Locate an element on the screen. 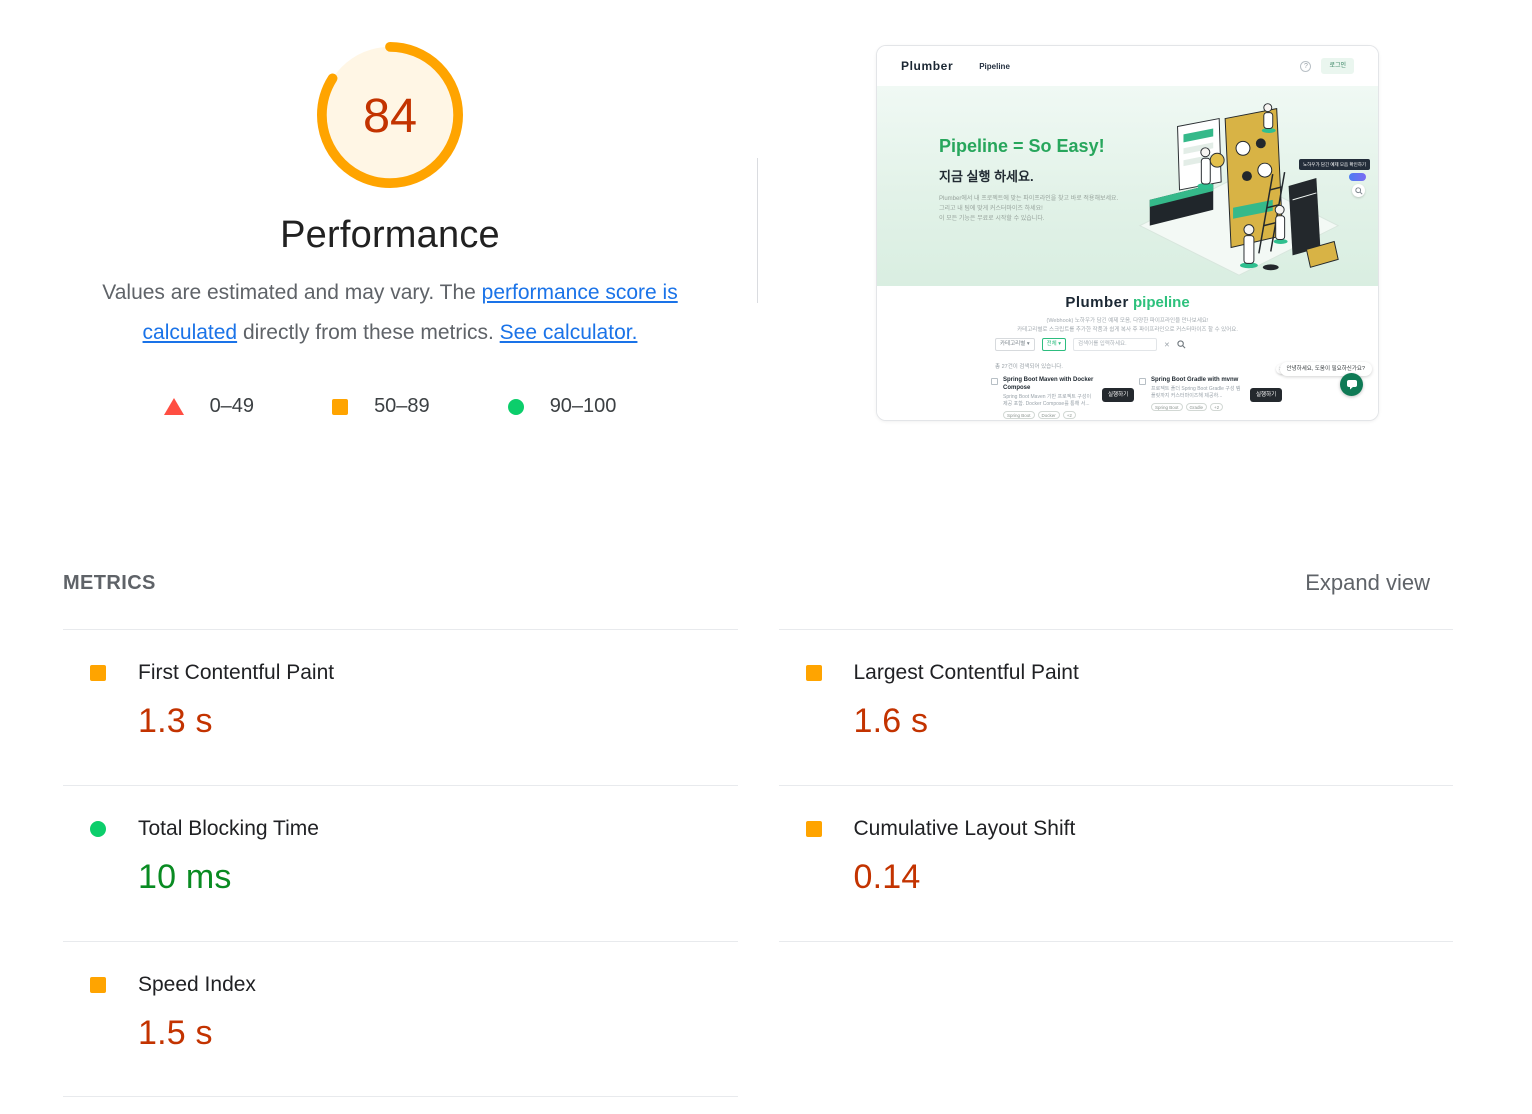 The width and height of the screenshot is (1532, 1114). metric-cumulative-layout-shift: Cumulative Layout Shift 0.14 is located at coordinates (1115, 863).